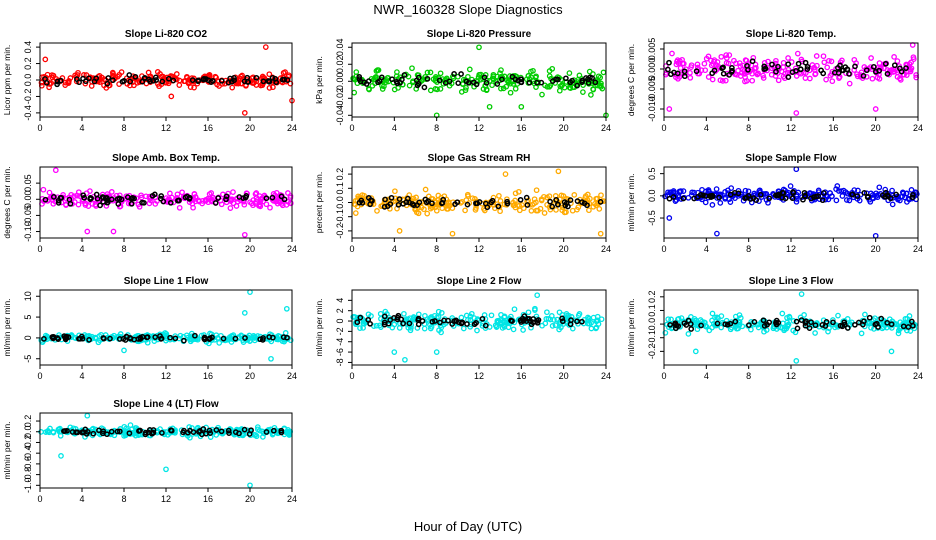 The width and height of the screenshot is (936, 540). I want to click on y-tick-label: -4, so click(340, 342).